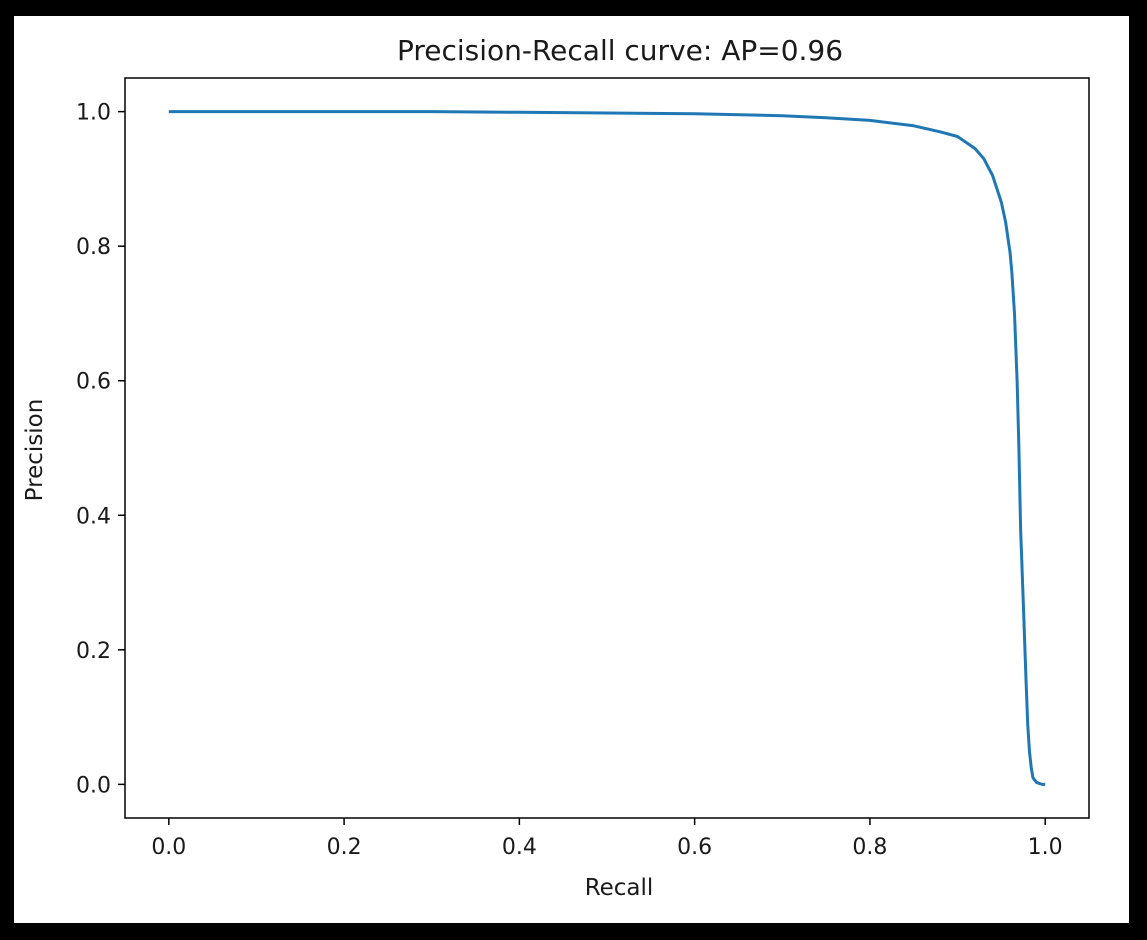 The image size is (1147, 940). What do you see at coordinates (93, 516) in the screenshot?
I see `y-tick-label: 0.4` at bounding box center [93, 516].